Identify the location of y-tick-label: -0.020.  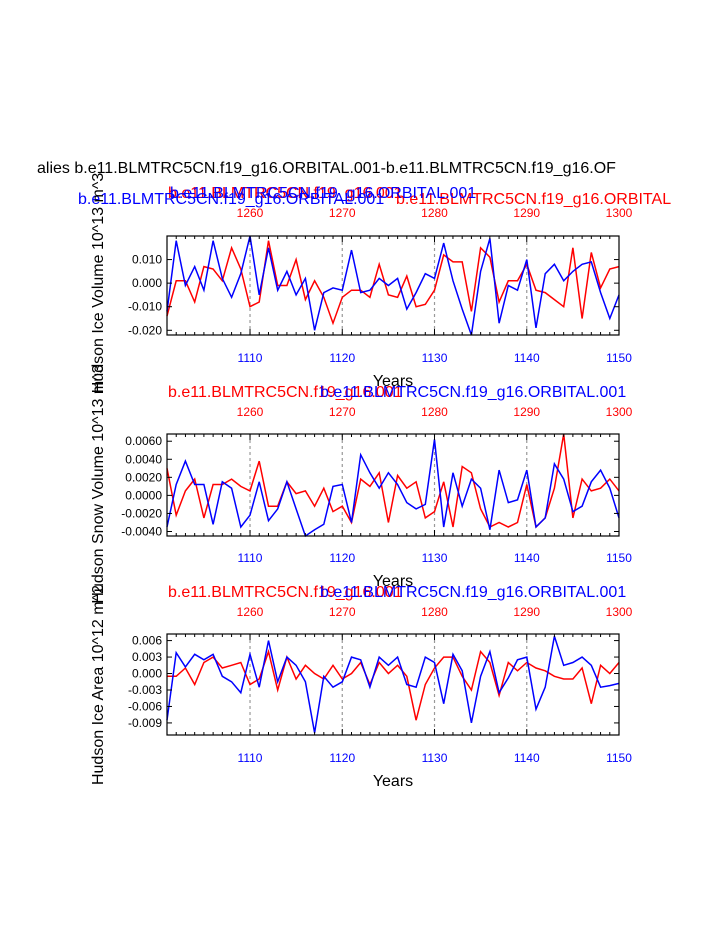
(145, 330).